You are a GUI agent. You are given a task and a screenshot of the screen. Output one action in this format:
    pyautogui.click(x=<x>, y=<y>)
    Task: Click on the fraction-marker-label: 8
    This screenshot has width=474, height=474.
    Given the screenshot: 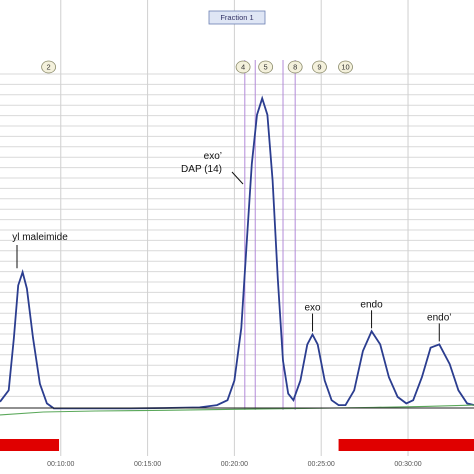 What is the action you would take?
    pyautogui.click(x=295, y=67)
    